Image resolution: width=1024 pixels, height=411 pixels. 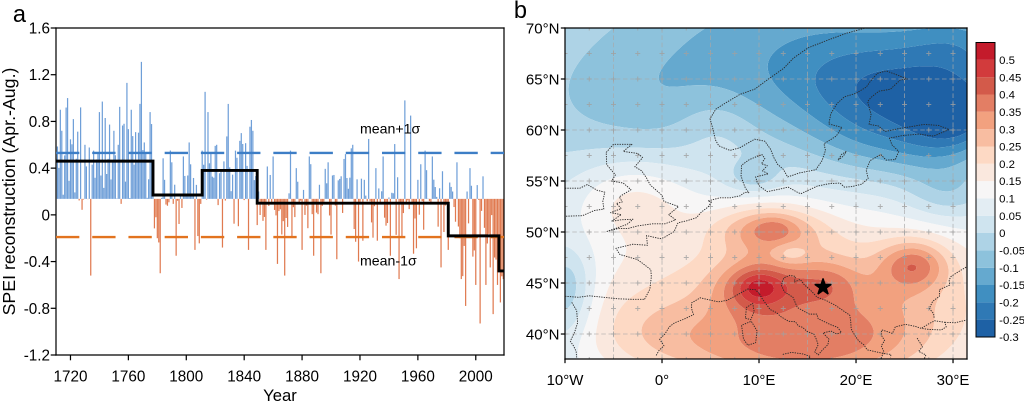 What do you see at coordinates (39, 122) in the screenshot?
I see `svg-text: 0.8` at bounding box center [39, 122].